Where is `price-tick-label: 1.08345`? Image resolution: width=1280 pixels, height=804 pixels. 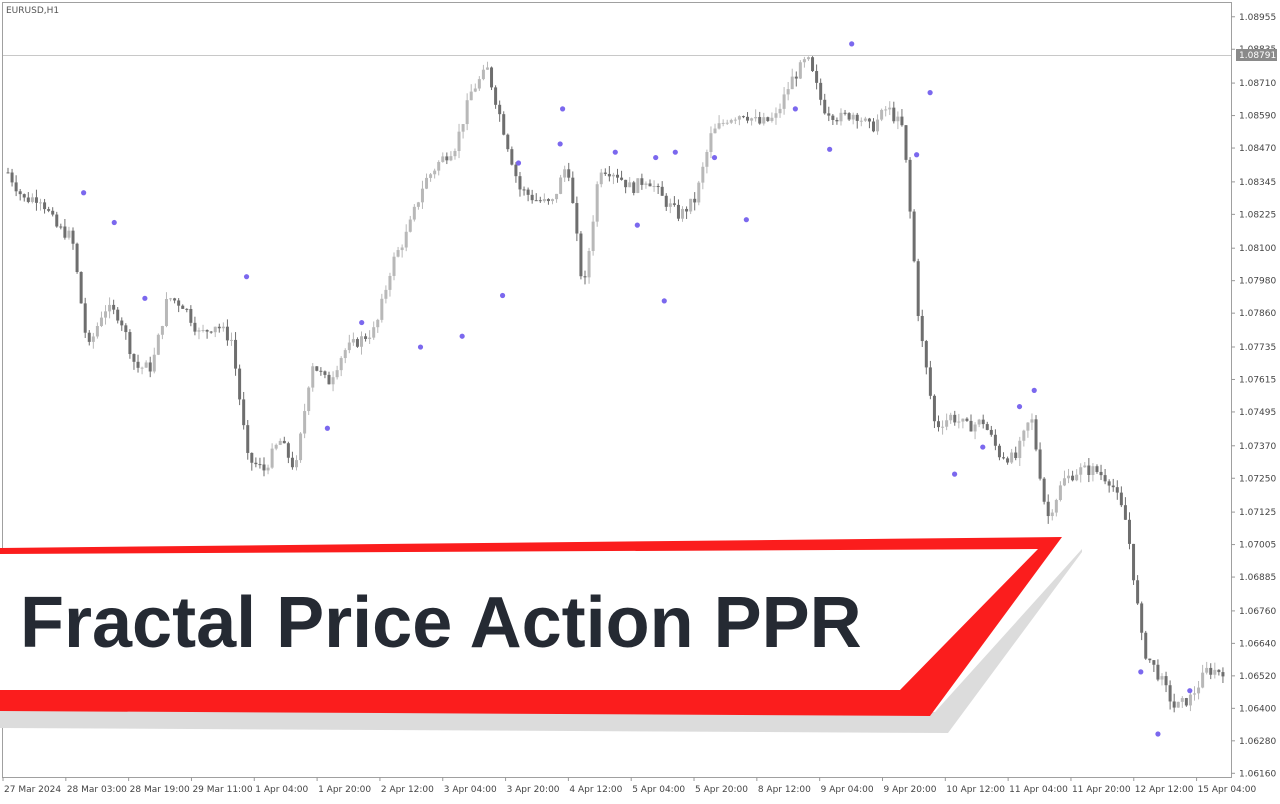
price-tick-label: 1.08345 is located at coordinates (1257, 183).